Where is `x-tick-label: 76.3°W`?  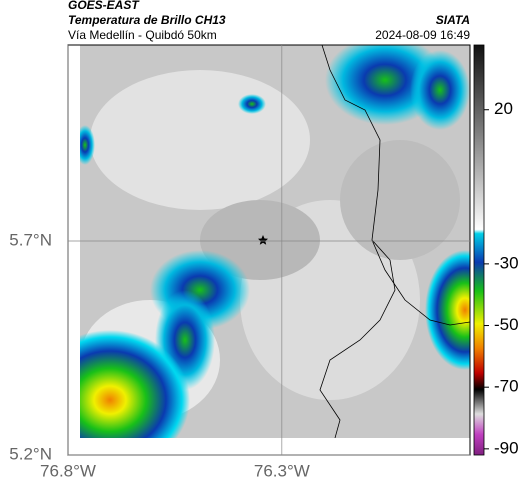 x-tick-label: 76.3°W is located at coordinates (282, 470).